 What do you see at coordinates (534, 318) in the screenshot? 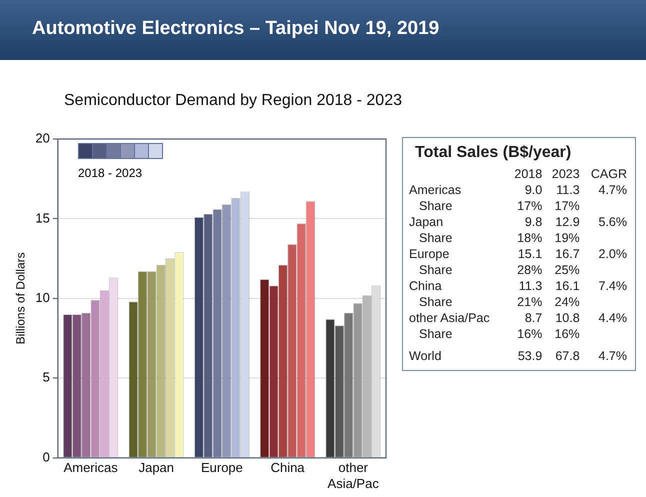
I see `text: 8.7` at bounding box center [534, 318].